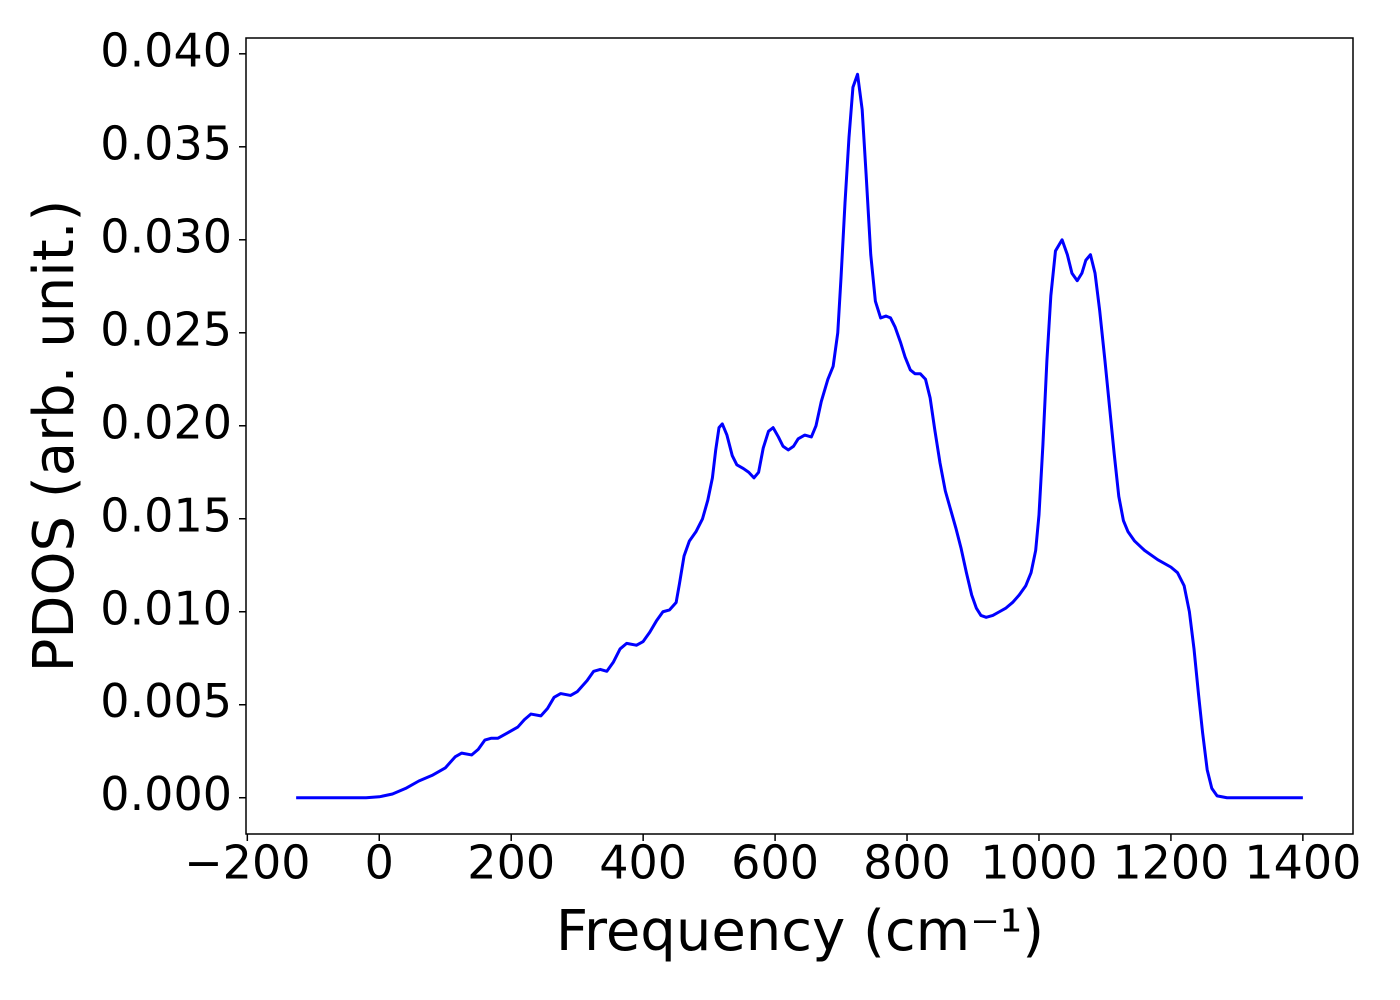 This screenshot has width=1400, height=1000. What do you see at coordinates (166, 701) in the screenshot?
I see `y-tick-label: 0.005` at bounding box center [166, 701].